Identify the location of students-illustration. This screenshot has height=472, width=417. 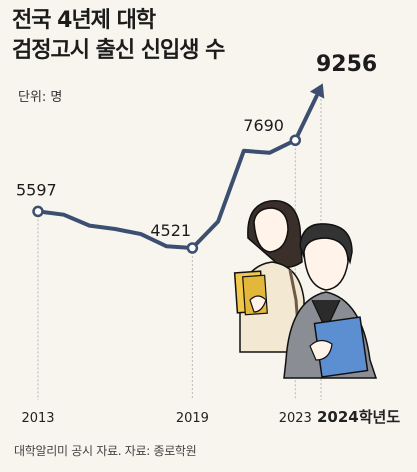
(305, 289).